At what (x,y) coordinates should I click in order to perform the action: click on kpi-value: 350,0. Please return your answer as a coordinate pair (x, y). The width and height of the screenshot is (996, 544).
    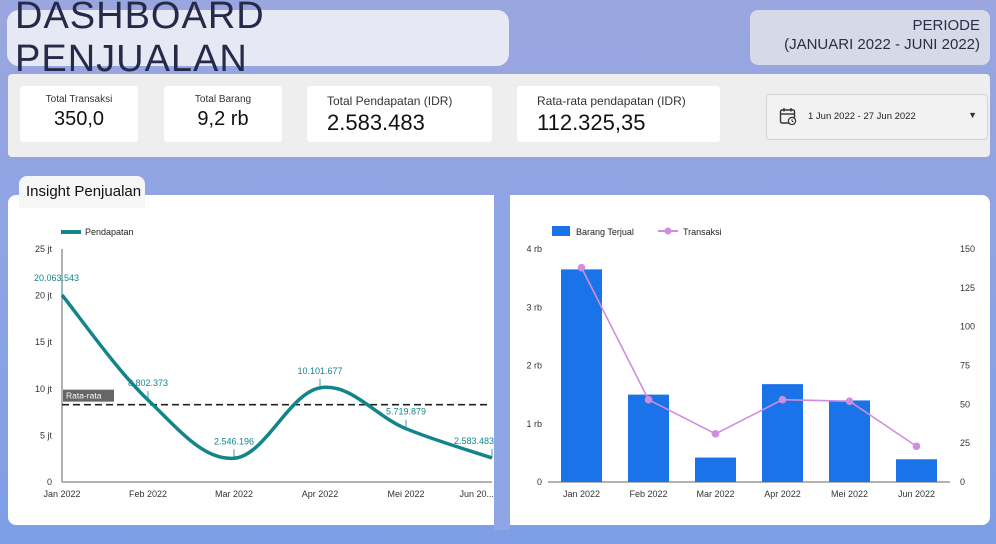
    Looking at the image, I should click on (79, 119).